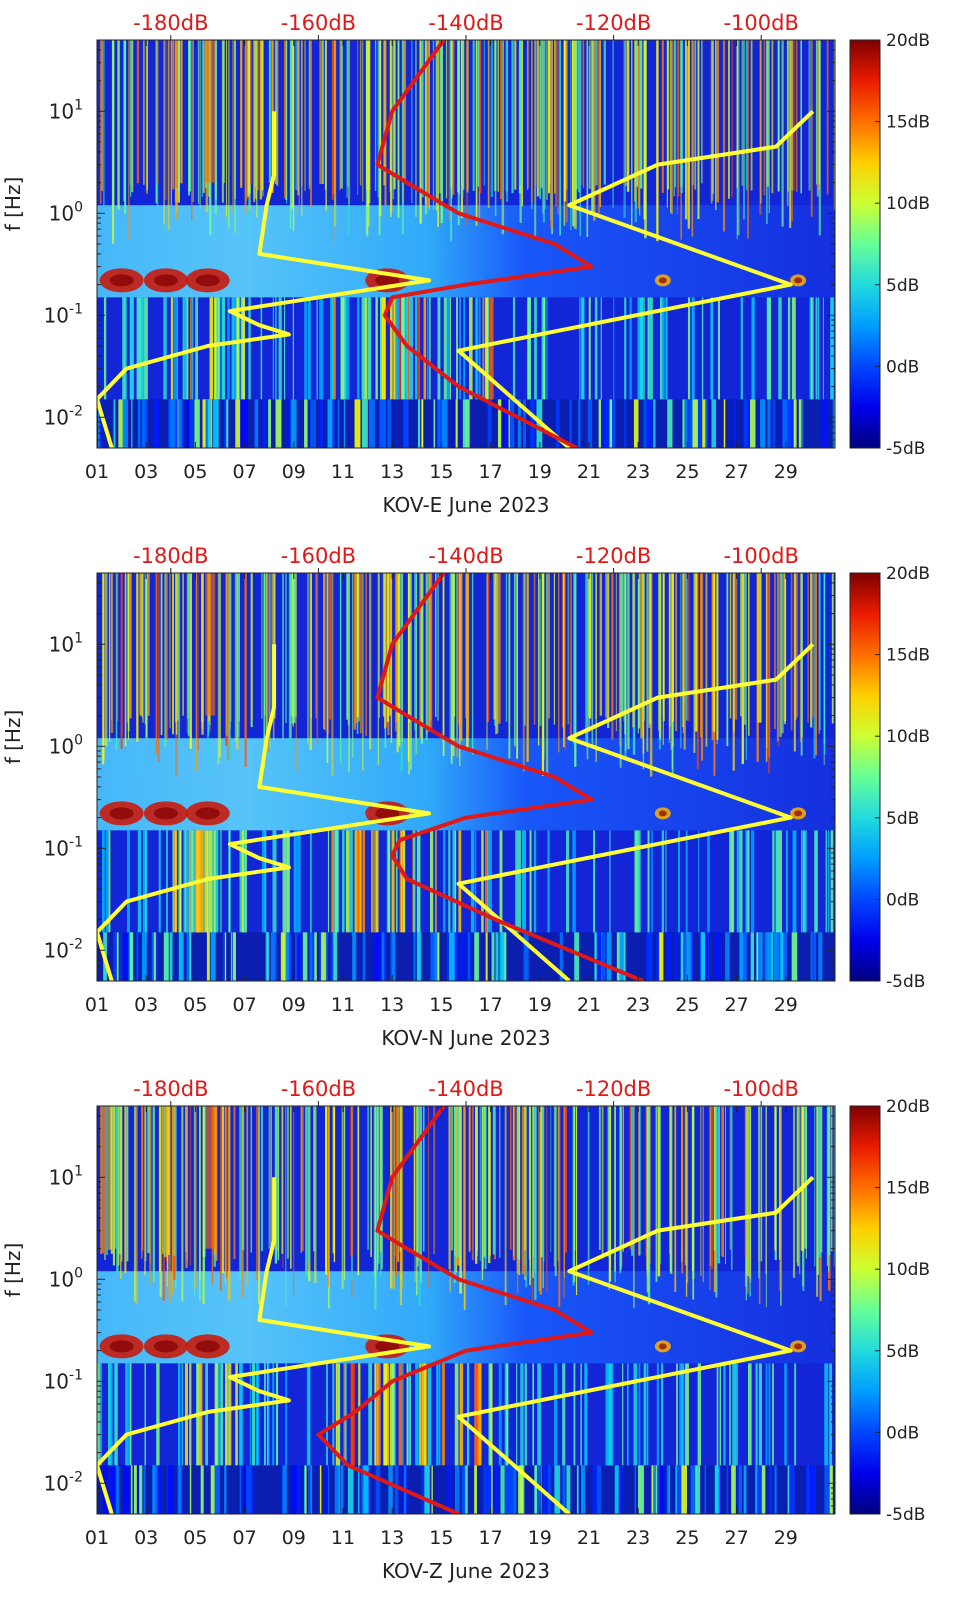  I want to click on x-tick-label: 01, so click(97, 1005).